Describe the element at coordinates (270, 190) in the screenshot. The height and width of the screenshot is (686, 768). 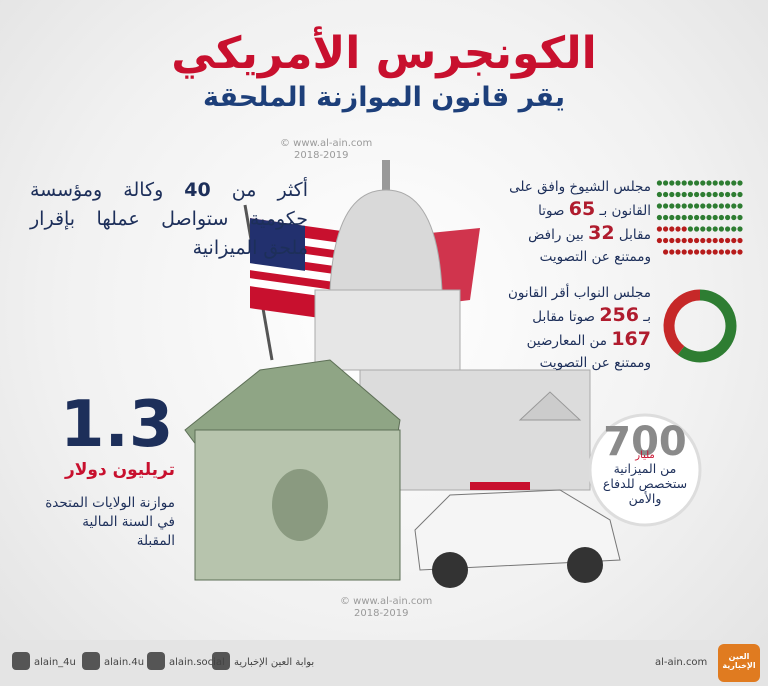
I see `agencies-before: أكثر من` at that location.